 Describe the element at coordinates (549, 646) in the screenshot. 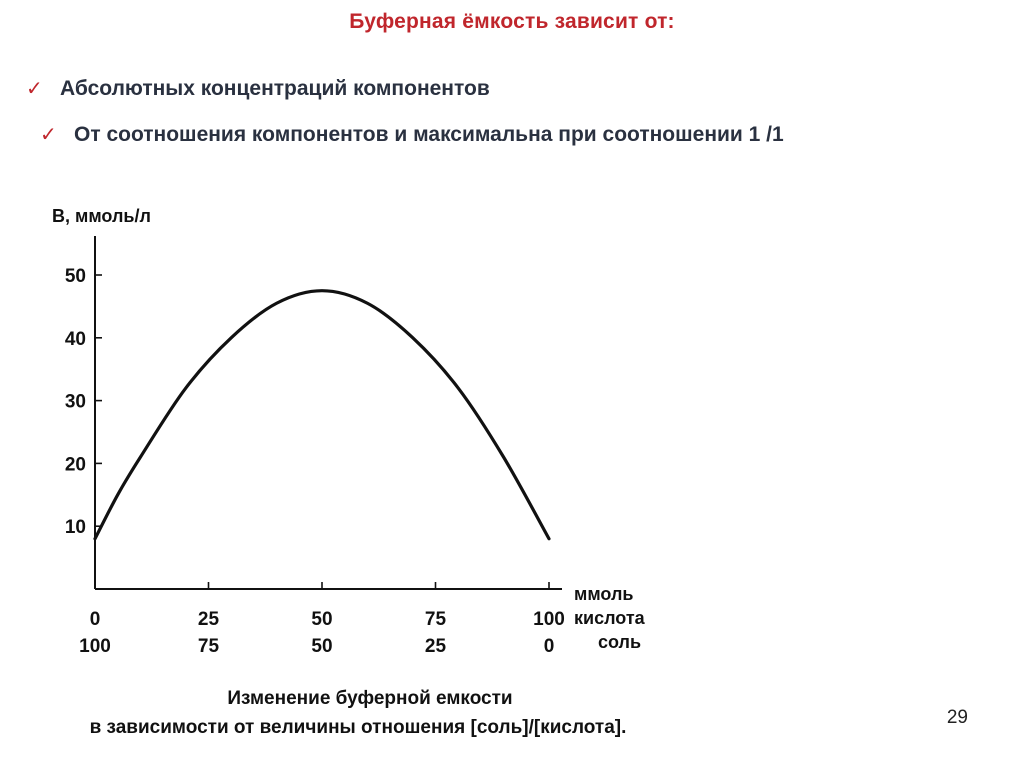

I see `x-tick-label-bottom: 0` at that location.